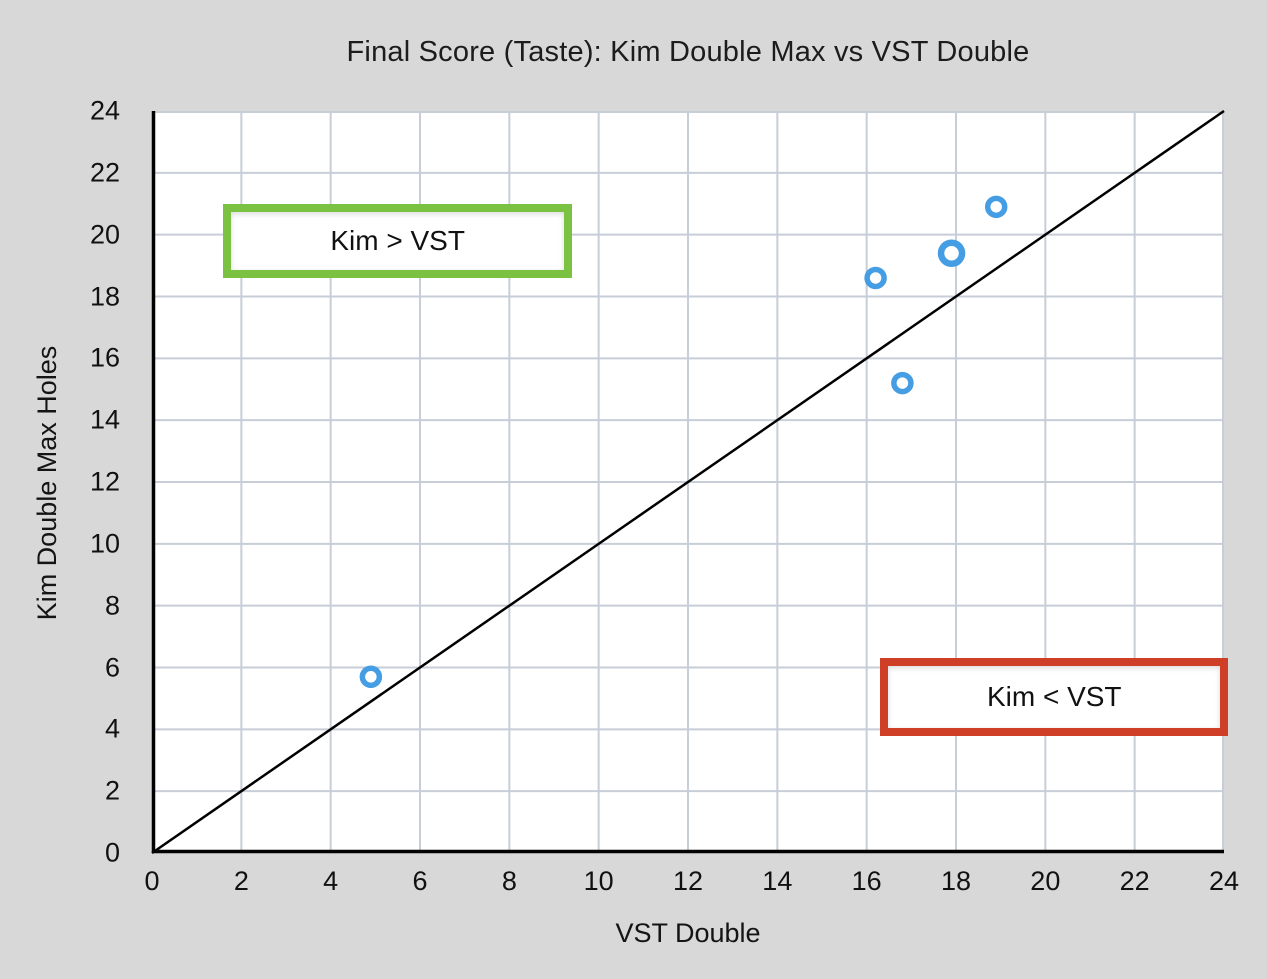 This screenshot has height=979, width=1267. I want to click on annotation-text: Kim < VST, so click(1054, 696).